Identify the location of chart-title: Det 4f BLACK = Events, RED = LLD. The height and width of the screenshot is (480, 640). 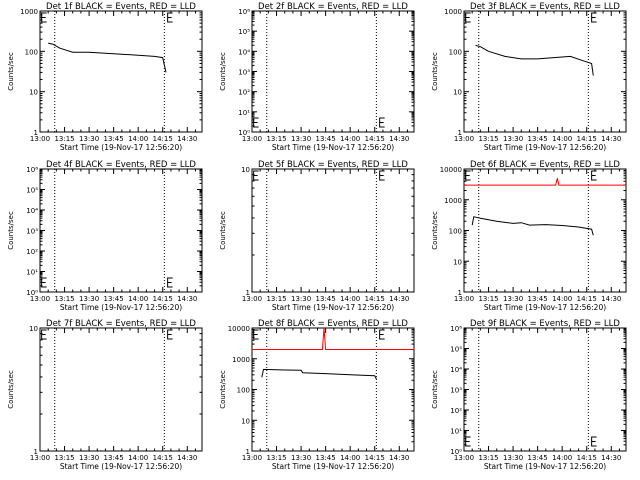
(121, 165).